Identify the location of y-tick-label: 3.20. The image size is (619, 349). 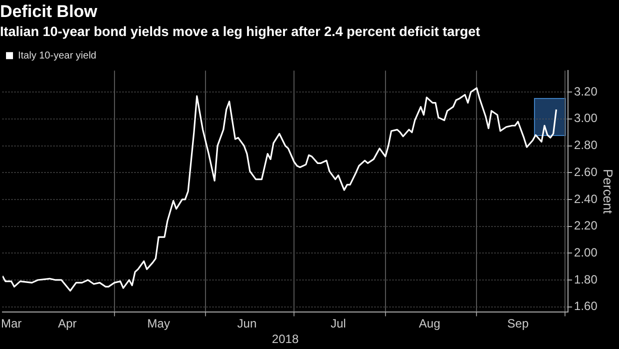
(586, 91).